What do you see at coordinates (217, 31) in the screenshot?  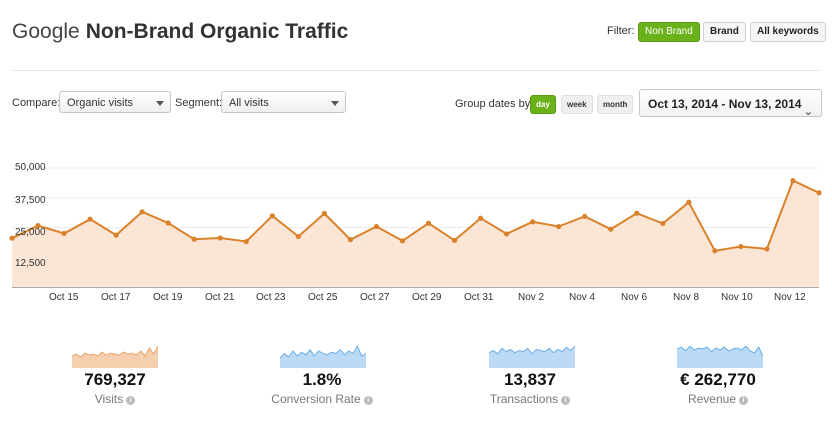 I see `title-strong: Non-Brand Organic Traffic` at bounding box center [217, 31].